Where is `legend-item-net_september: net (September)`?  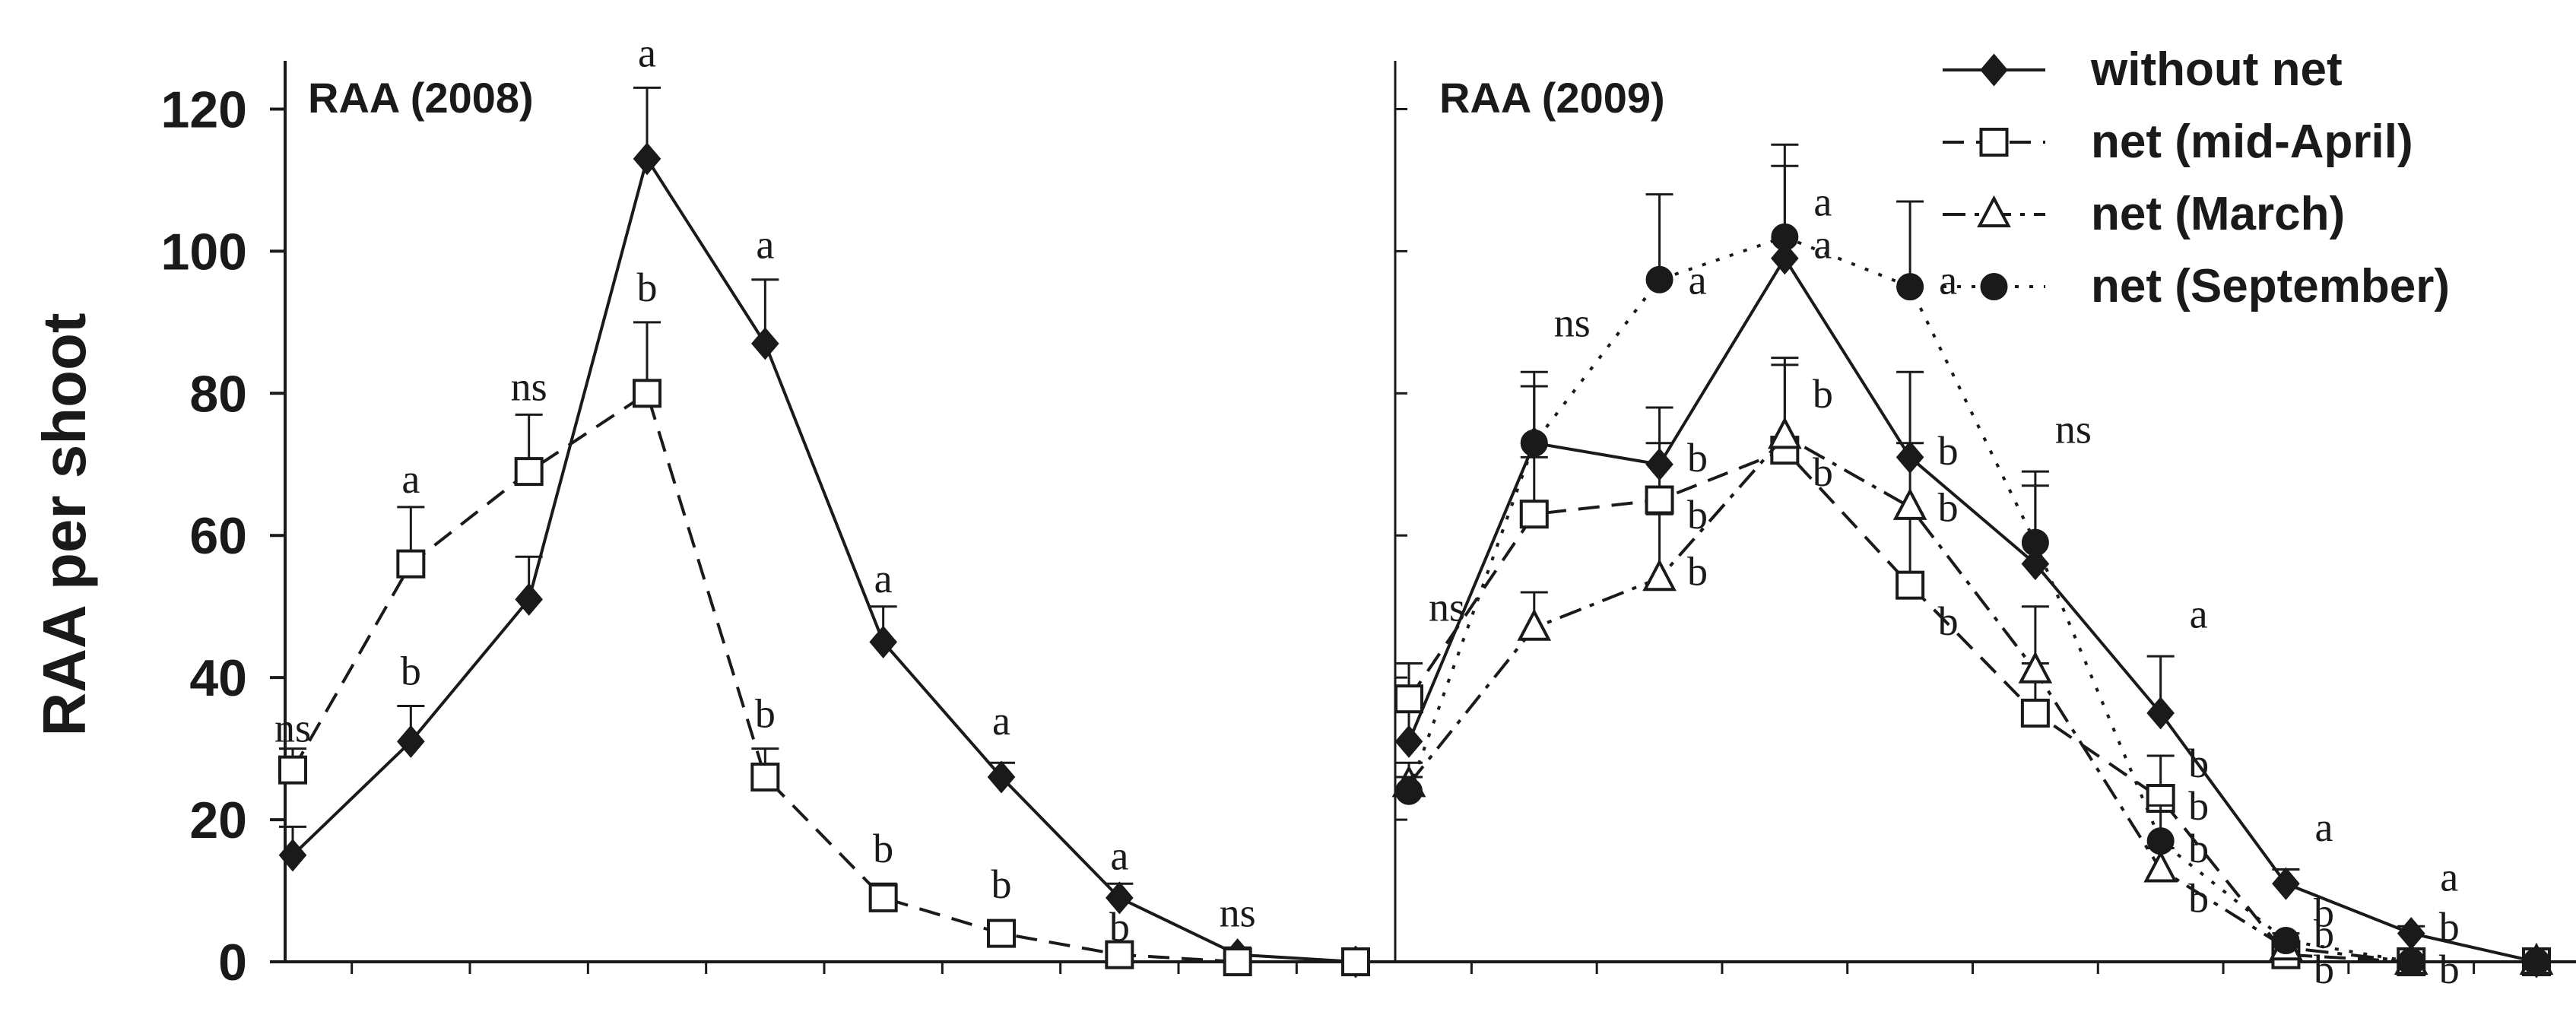
legend-item-net_september: net (September) is located at coordinates (2196, 286).